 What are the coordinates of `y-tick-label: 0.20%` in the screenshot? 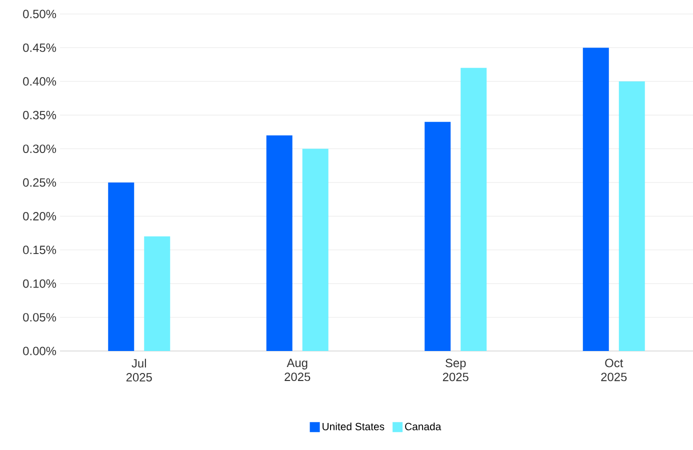 It's located at (39, 216).